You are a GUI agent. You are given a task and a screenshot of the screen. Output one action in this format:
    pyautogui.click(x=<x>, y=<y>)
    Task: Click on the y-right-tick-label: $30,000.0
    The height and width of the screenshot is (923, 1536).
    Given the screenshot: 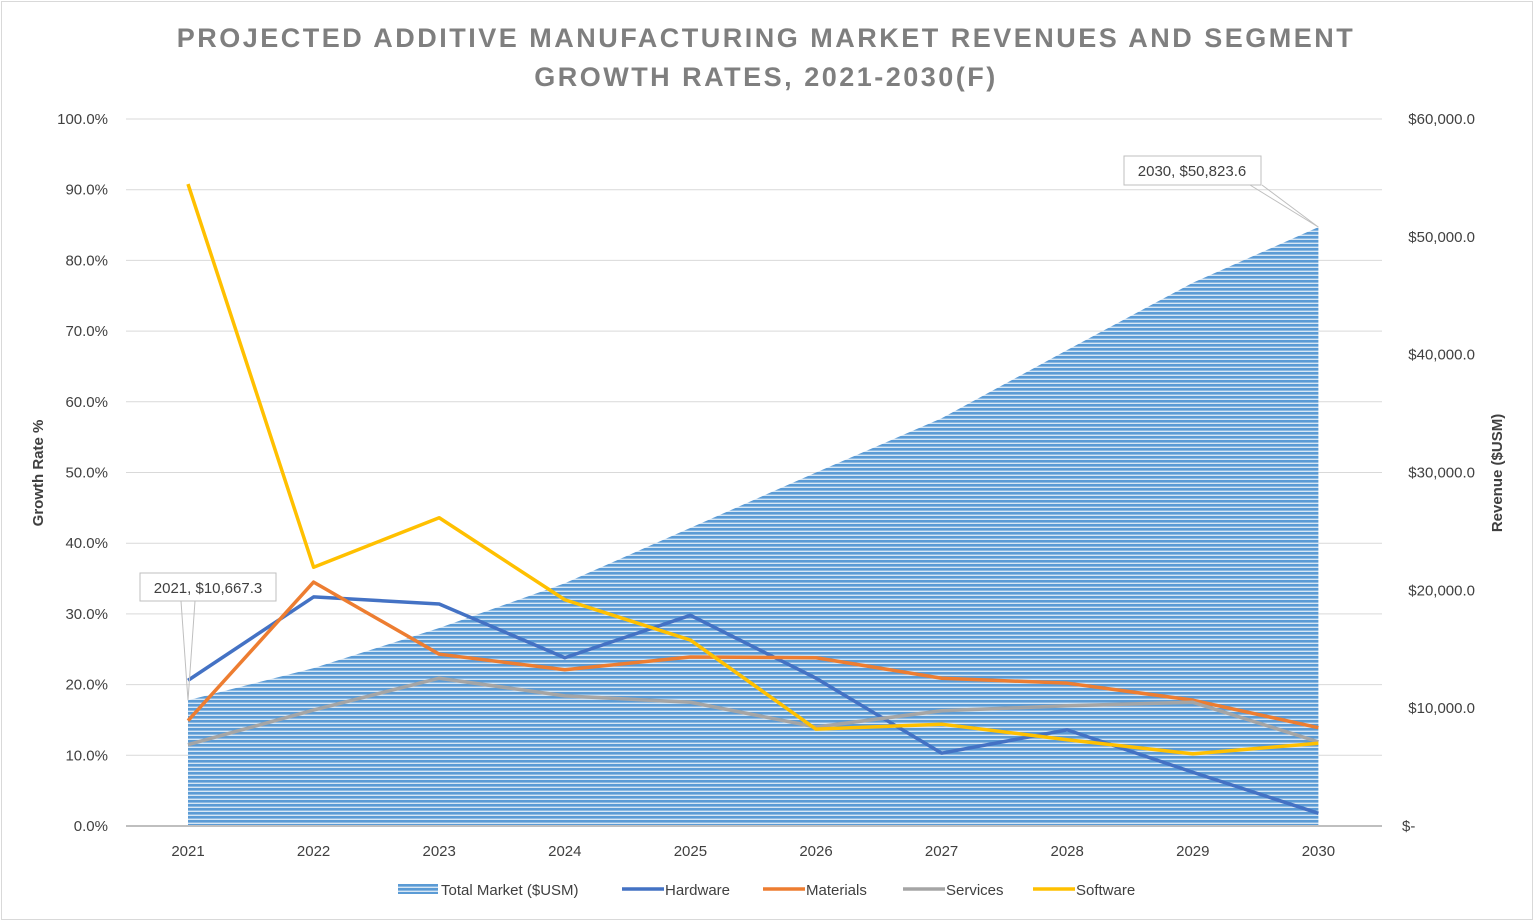 What is the action you would take?
    pyautogui.click(x=1441, y=473)
    